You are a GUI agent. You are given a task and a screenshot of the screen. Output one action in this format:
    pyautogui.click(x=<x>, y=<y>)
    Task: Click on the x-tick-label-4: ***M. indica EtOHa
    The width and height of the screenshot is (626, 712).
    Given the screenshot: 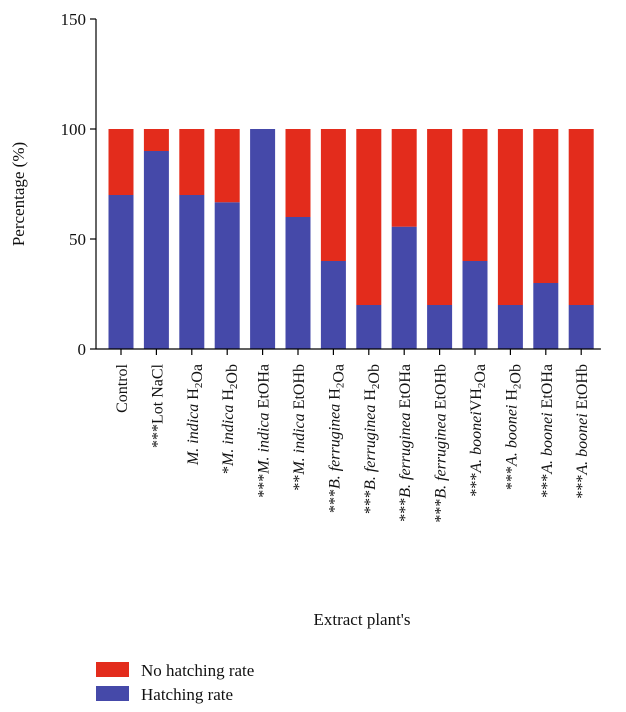 What is the action you would take?
    pyautogui.click(x=264, y=431)
    